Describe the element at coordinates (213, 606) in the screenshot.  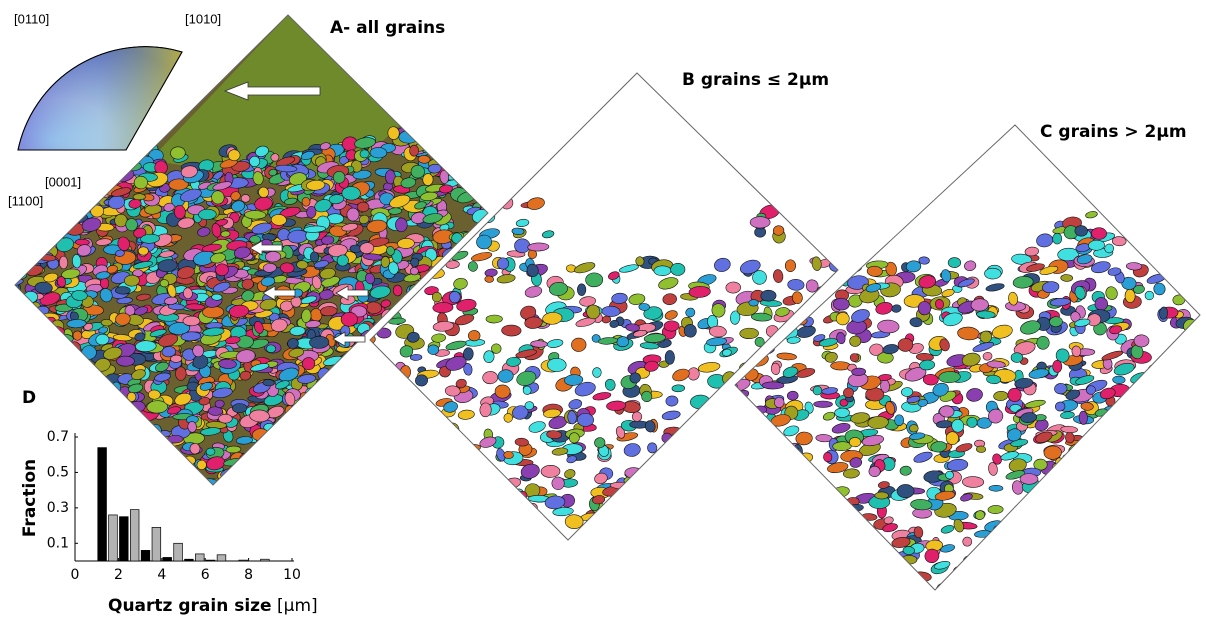
I see `x-axis-label: Quartz grain size [μm]` at that location.